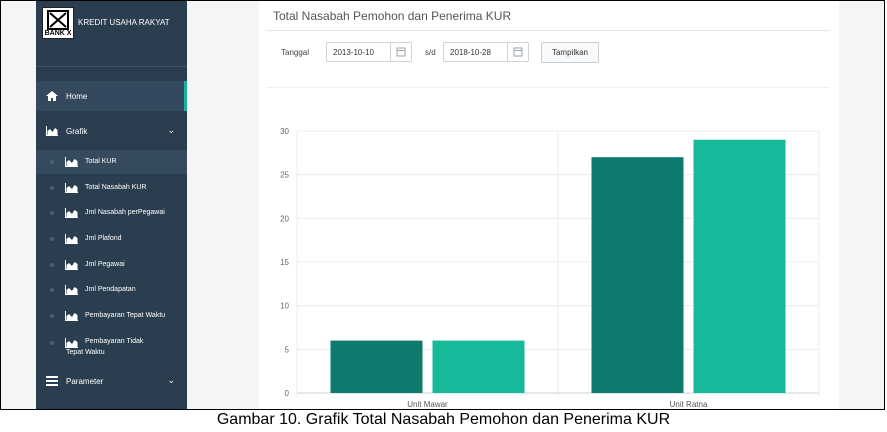 Image resolution: width=887 pixels, height=432 pixels. Describe the element at coordinates (85, 381) in the screenshot. I see `sidebar-item-label: Parameter` at that location.